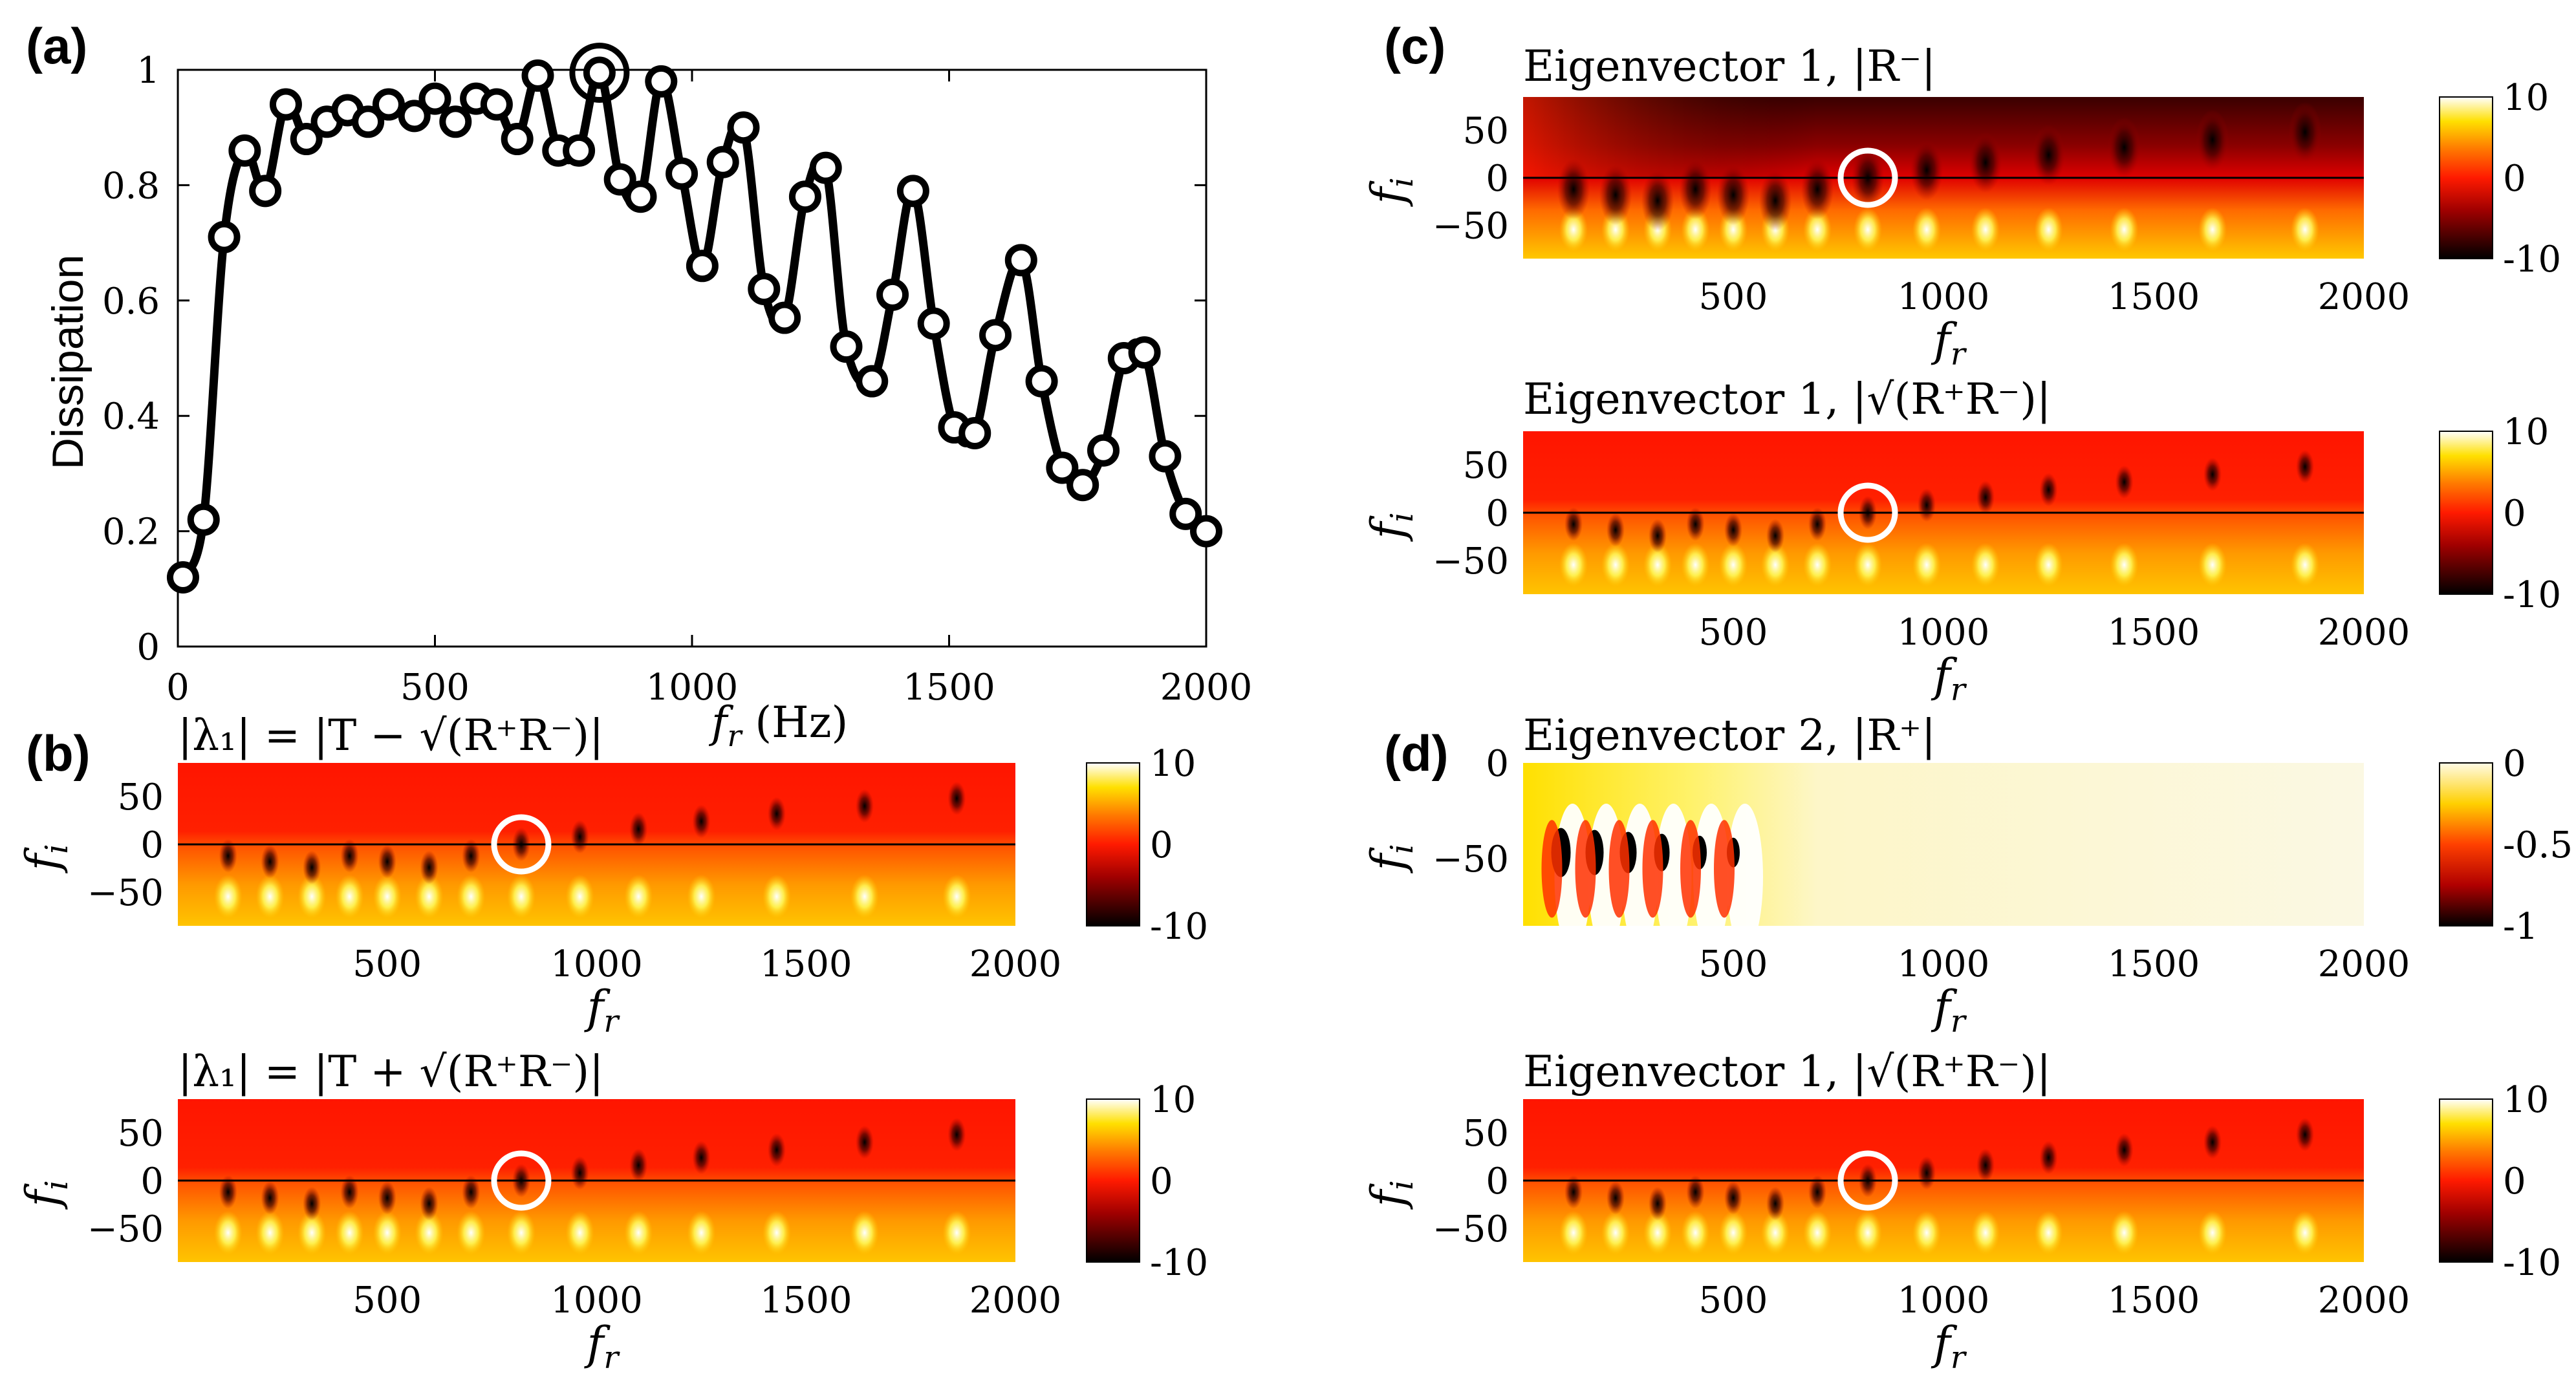 The height and width of the screenshot is (1381, 2576). What do you see at coordinates (435, 688) in the screenshot?
I see `panel-a-xtick-label: 500` at bounding box center [435, 688].